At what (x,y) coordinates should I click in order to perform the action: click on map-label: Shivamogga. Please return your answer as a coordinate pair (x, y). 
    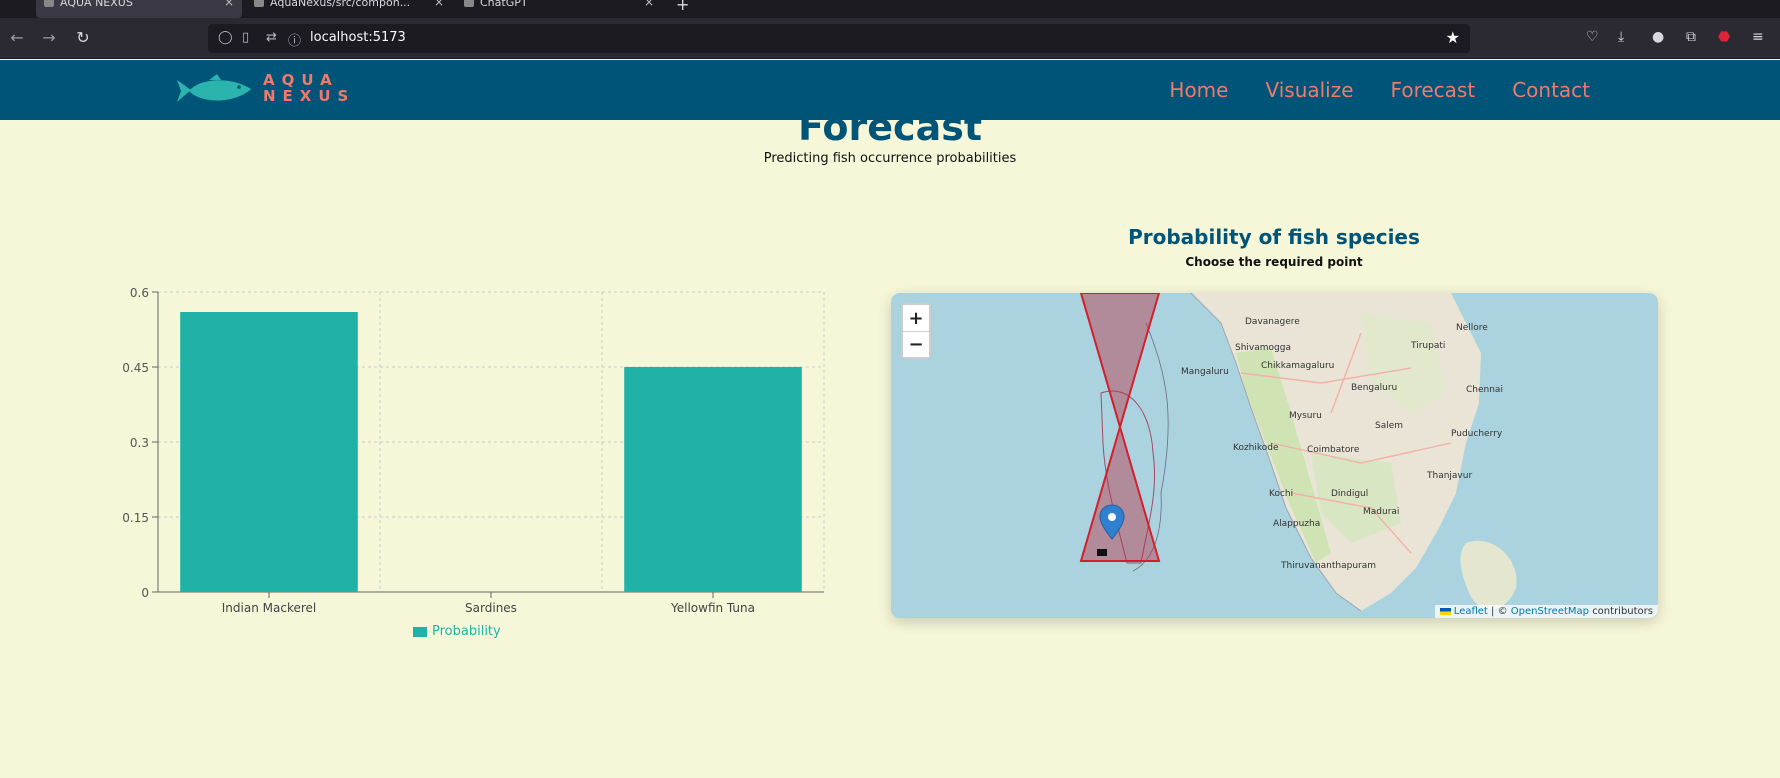
    Looking at the image, I should click on (1263, 348).